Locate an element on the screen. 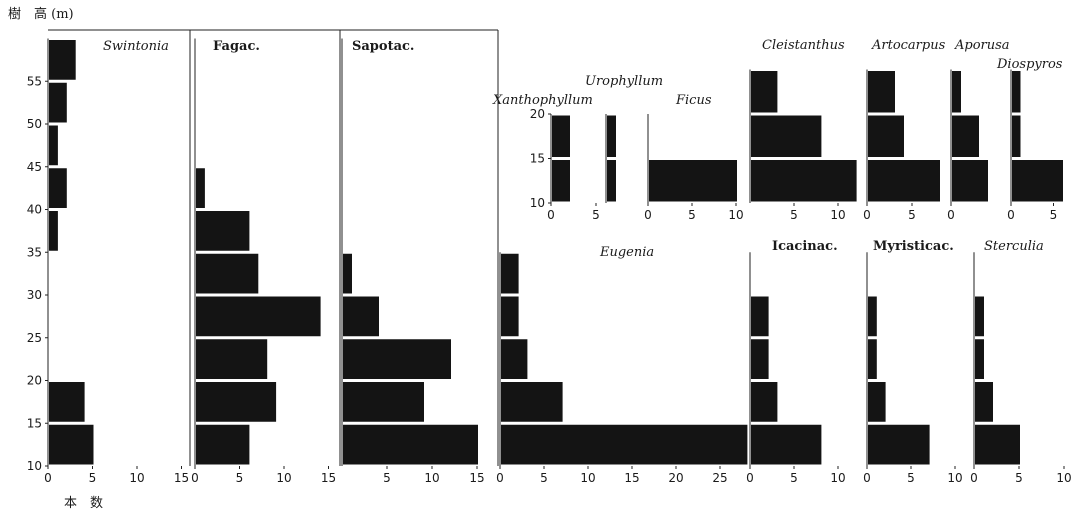 This screenshot has width=1071, height=513. y-tick-label: 30 is located at coordinates (34, 295).